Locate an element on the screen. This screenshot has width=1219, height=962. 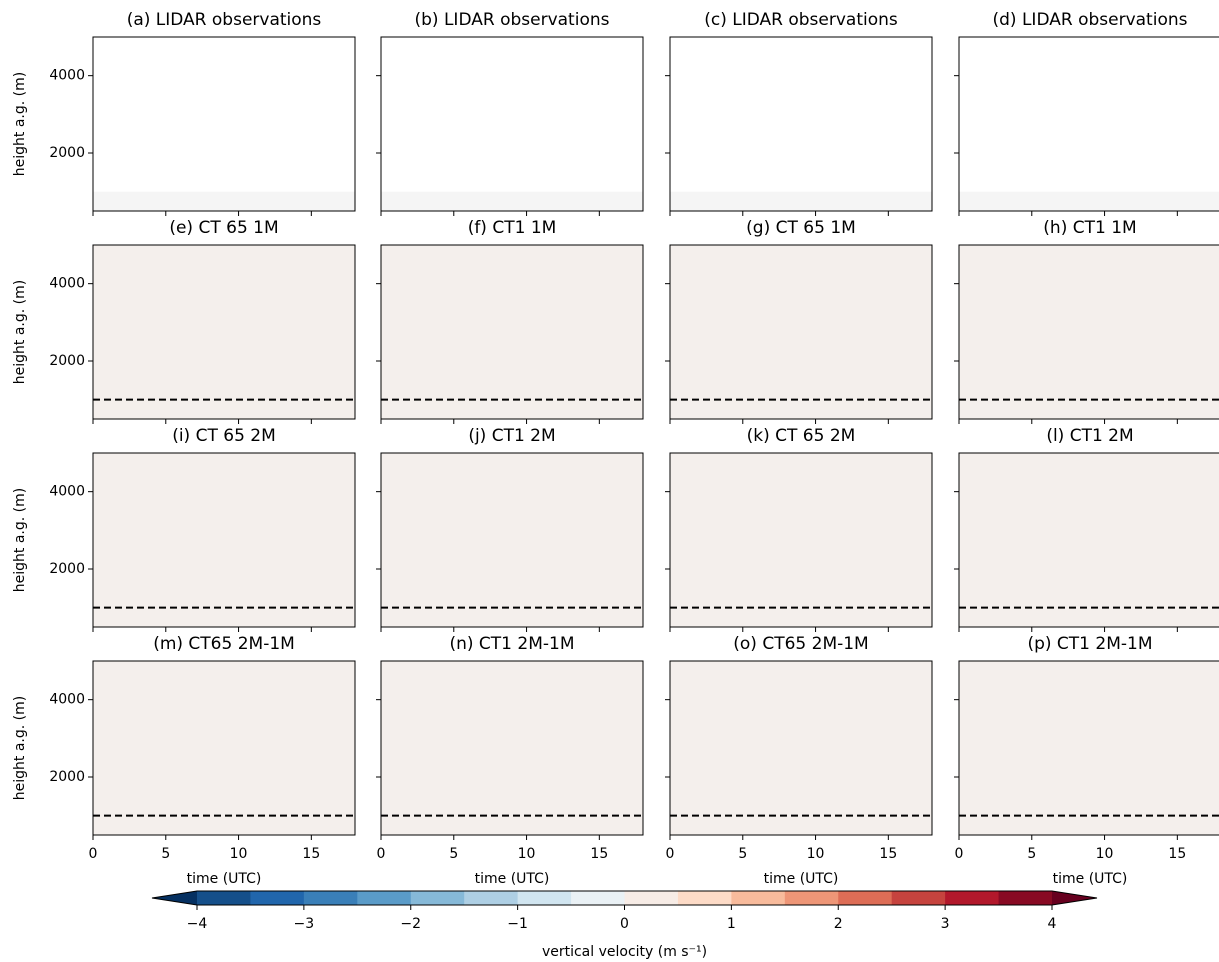
panel-title: (o) CT65 2M-1M is located at coordinates (800, 644).